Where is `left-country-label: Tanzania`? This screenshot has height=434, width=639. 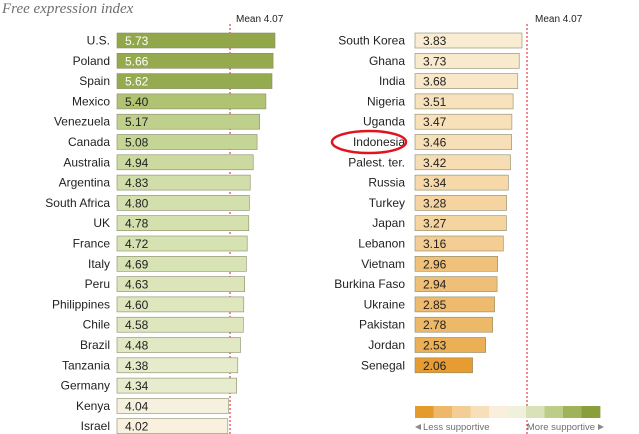 left-country-label: Tanzania is located at coordinates (86, 365).